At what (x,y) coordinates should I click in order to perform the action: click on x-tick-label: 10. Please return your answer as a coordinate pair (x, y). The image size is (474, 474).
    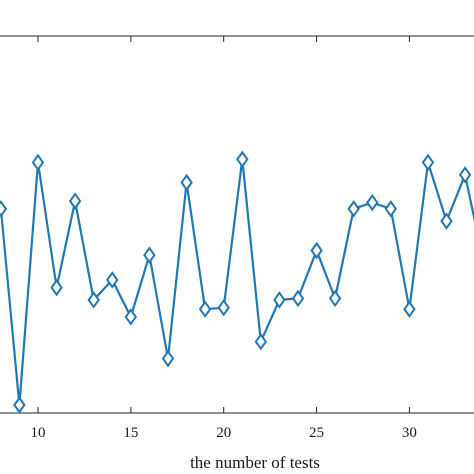
    Looking at the image, I should click on (38, 433).